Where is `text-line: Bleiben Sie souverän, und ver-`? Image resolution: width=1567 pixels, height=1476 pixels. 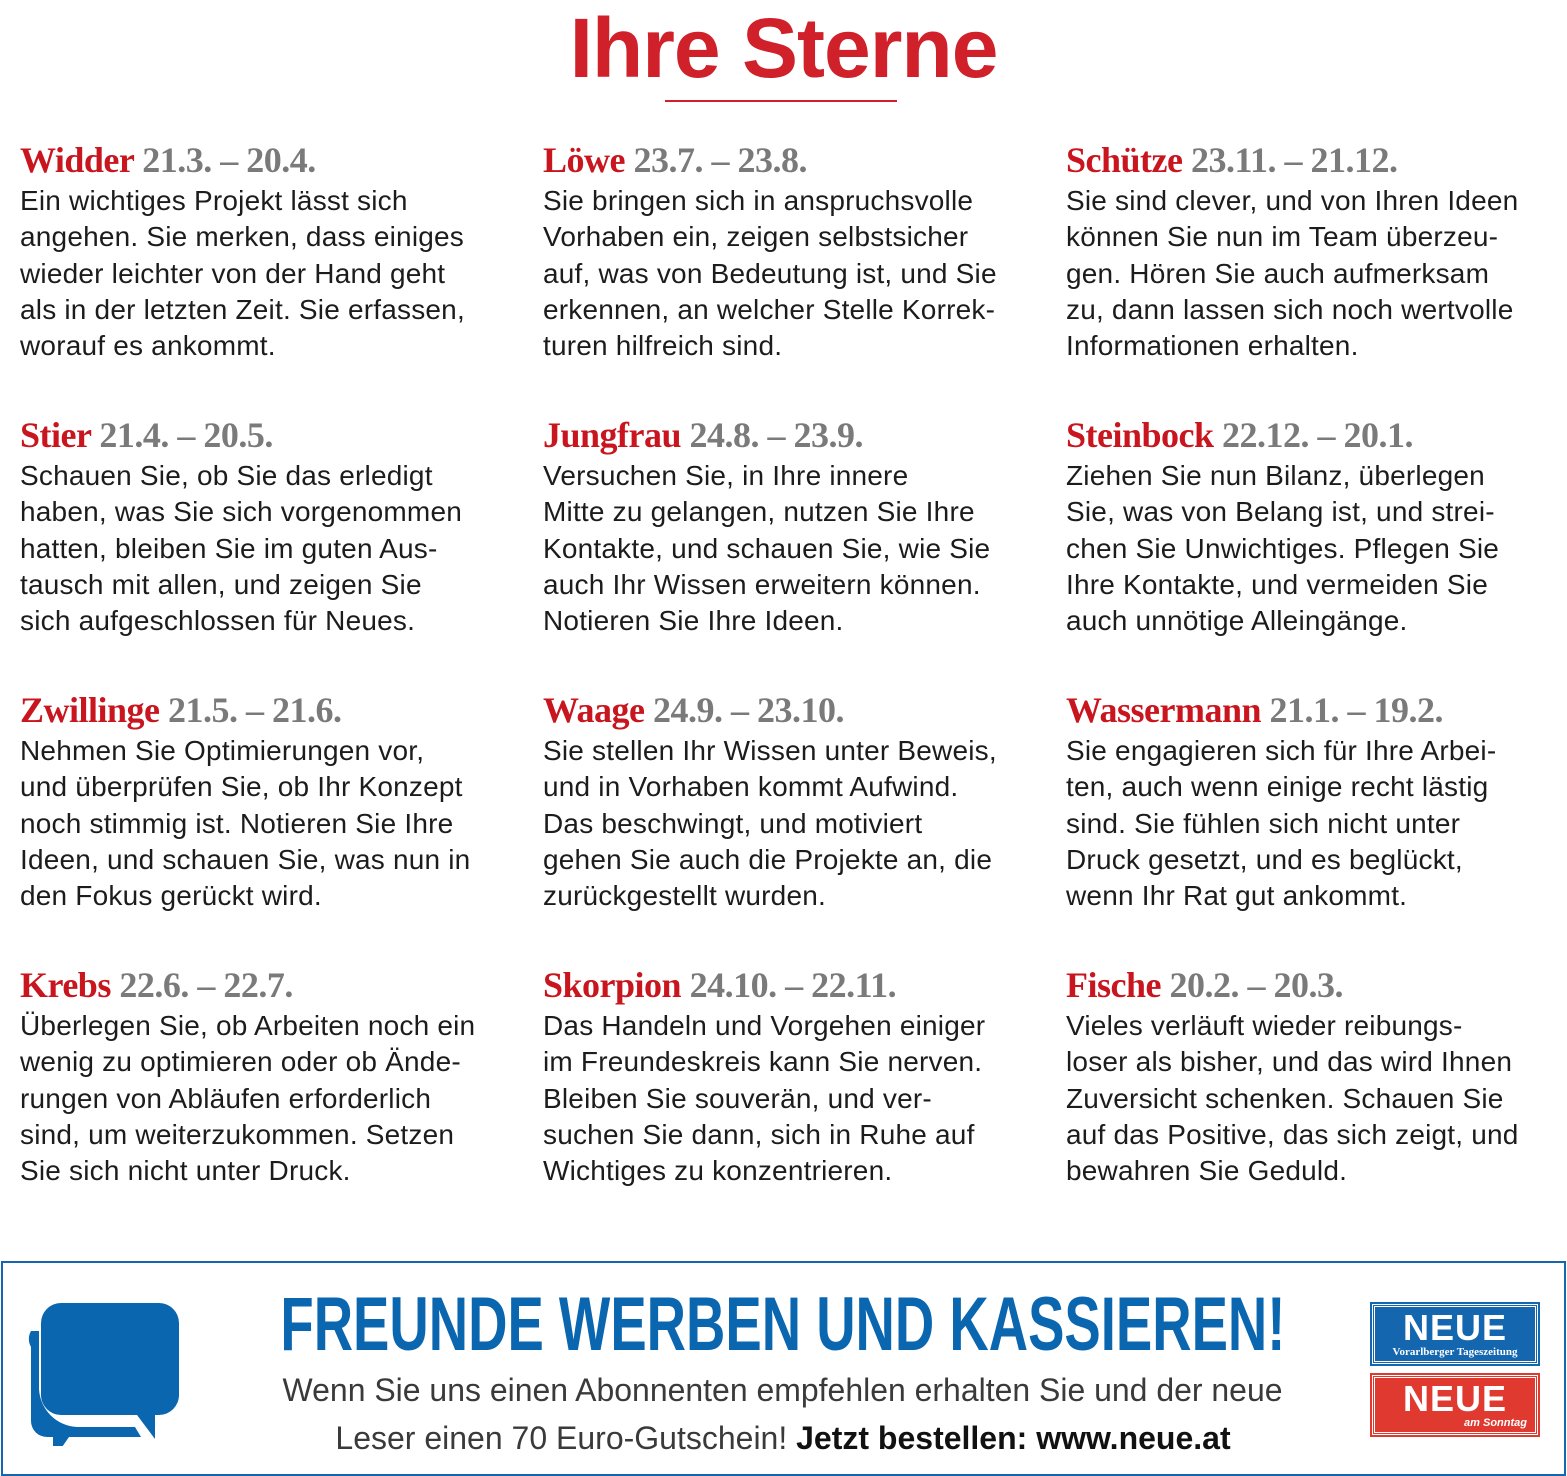 text-line: Bleiben Sie souverän, und ver- is located at coordinates (737, 1098).